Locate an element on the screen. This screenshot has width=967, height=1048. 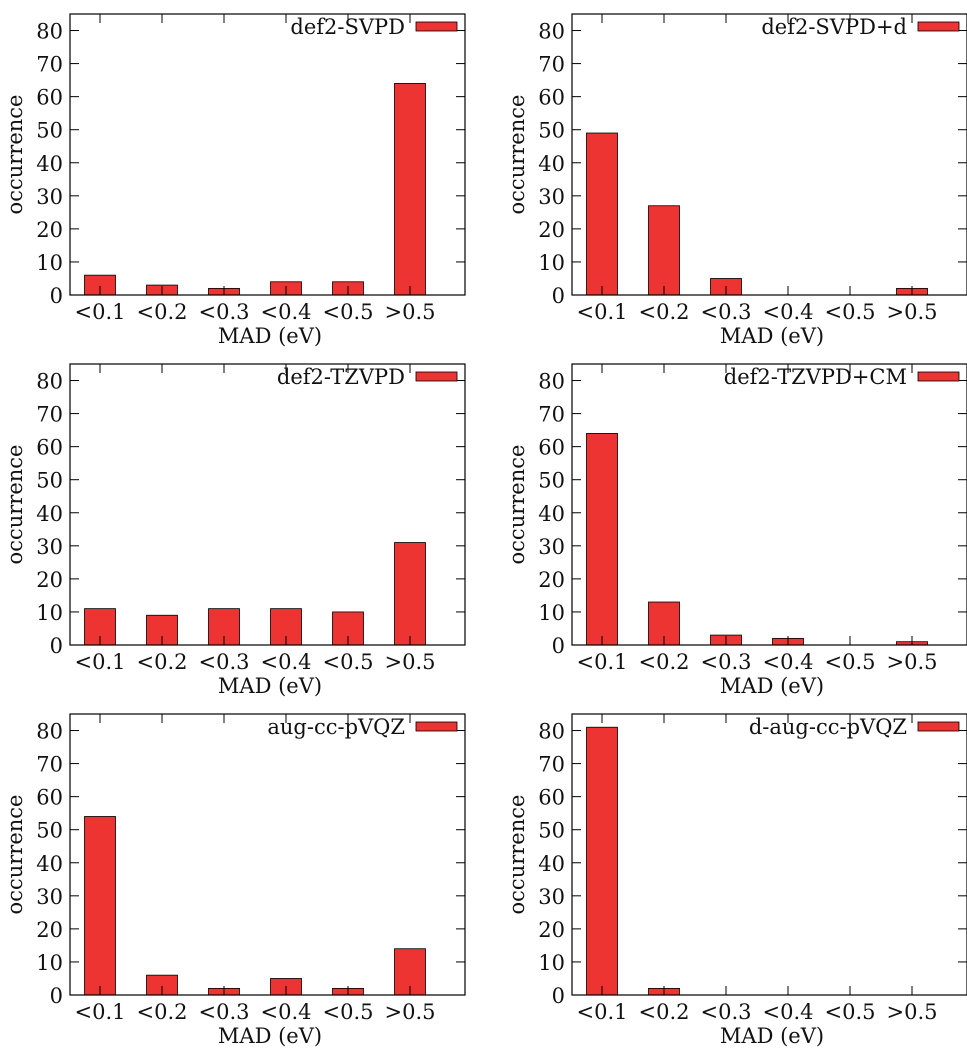
legend-label: def2-SVPD+d is located at coordinates (834, 27).